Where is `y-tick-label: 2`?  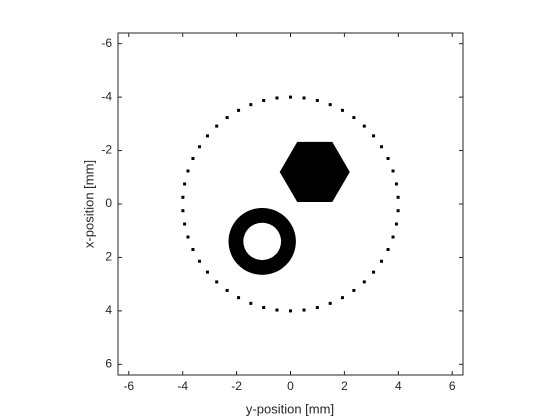 y-tick-label: 2 is located at coordinates (108, 257).